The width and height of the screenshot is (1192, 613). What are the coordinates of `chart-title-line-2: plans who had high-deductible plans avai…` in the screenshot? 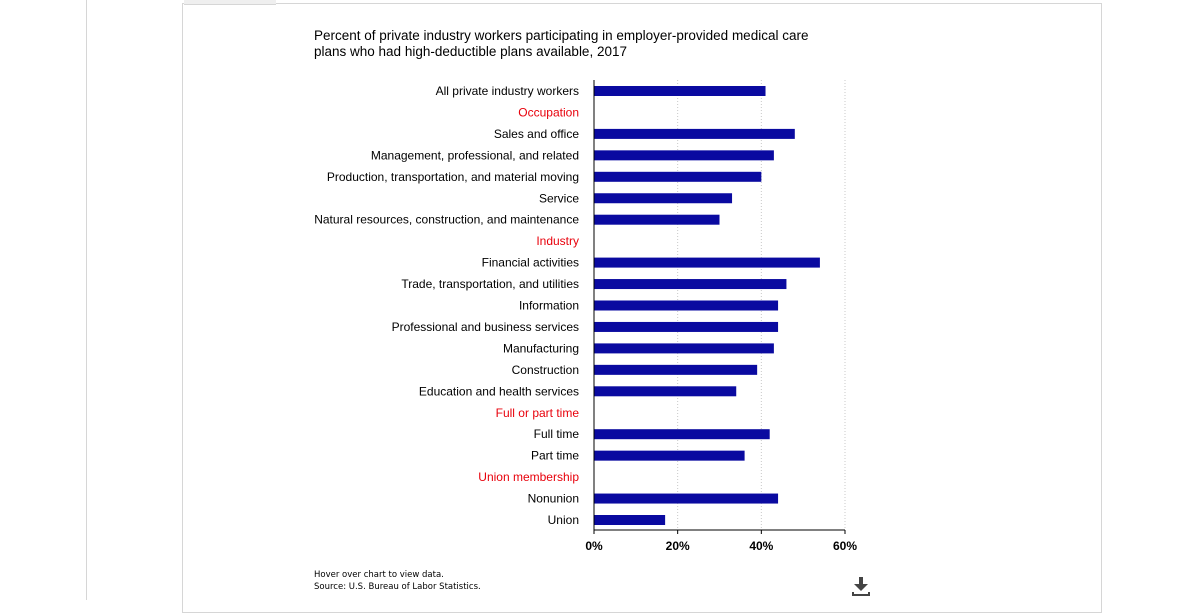 It's located at (470, 51).